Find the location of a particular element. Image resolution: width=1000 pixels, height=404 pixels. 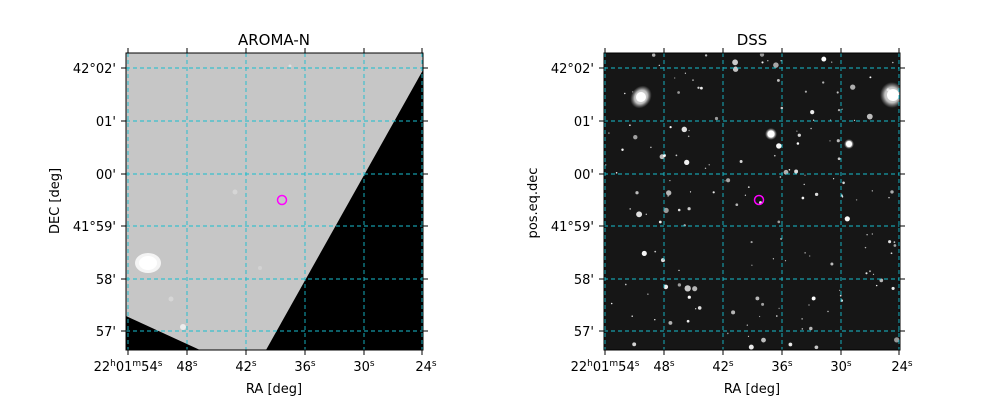

dec-tick-label: 00' is located at coordinates (106, 175).